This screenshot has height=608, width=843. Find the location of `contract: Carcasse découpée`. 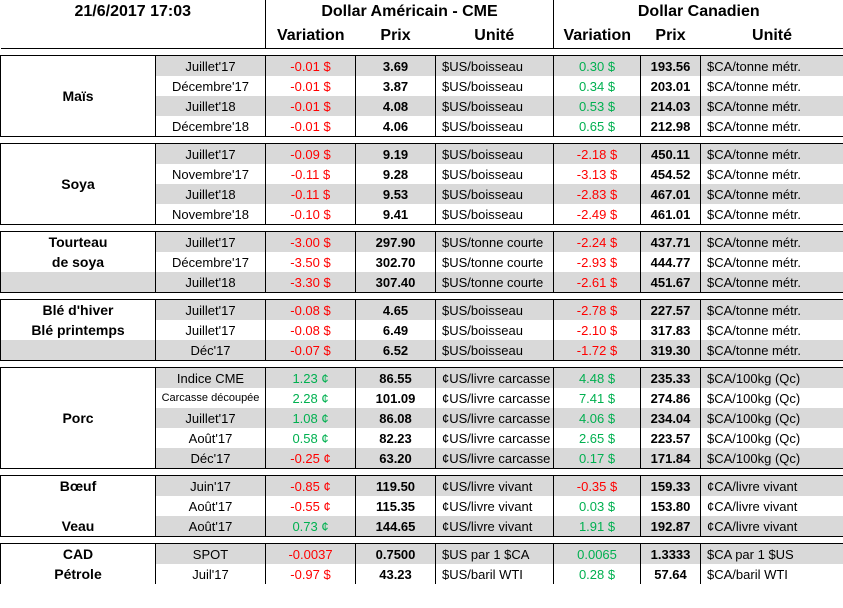

contract: Carcasse découpée is located at coordinates (210, 398).